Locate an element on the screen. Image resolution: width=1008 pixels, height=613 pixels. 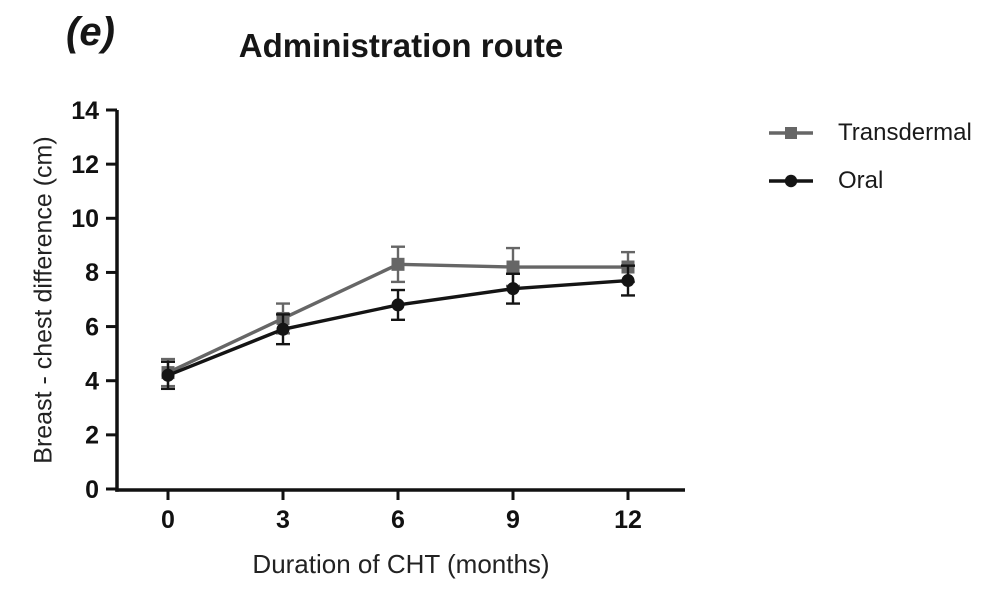
transdermal-square-marker-icon is located at coordinates (791, 133).